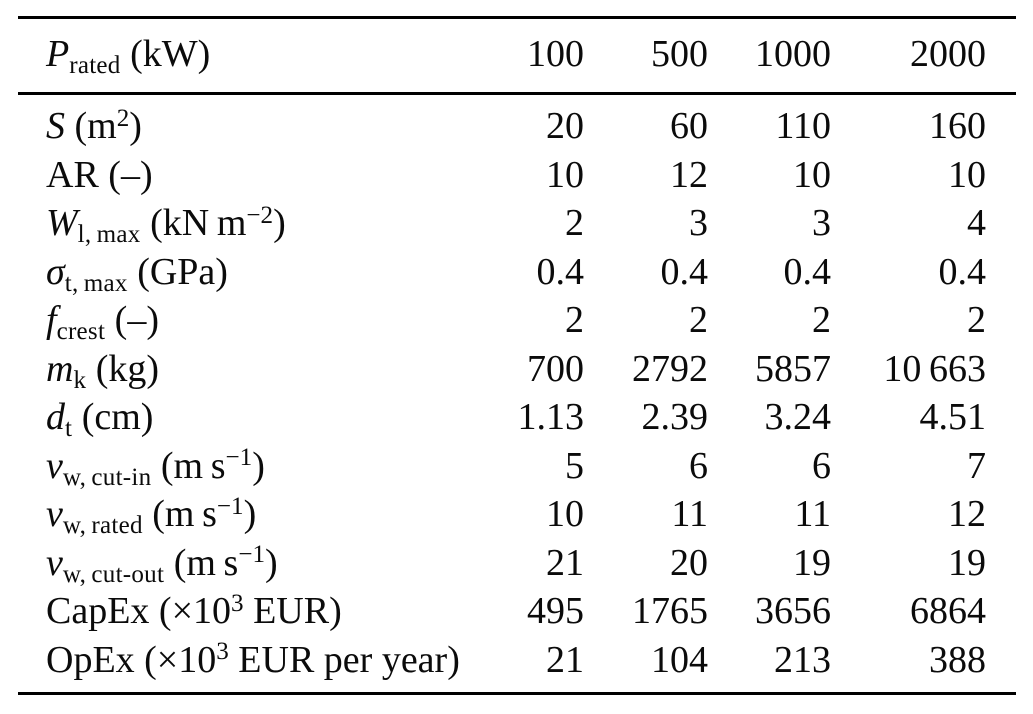 Image resolution: width=1033 pixels, height=714 pixels. What do you see at coordinates (670, 611) in the screenshot?
I see `cell-value: 1765` at bounding box center [670, 611].